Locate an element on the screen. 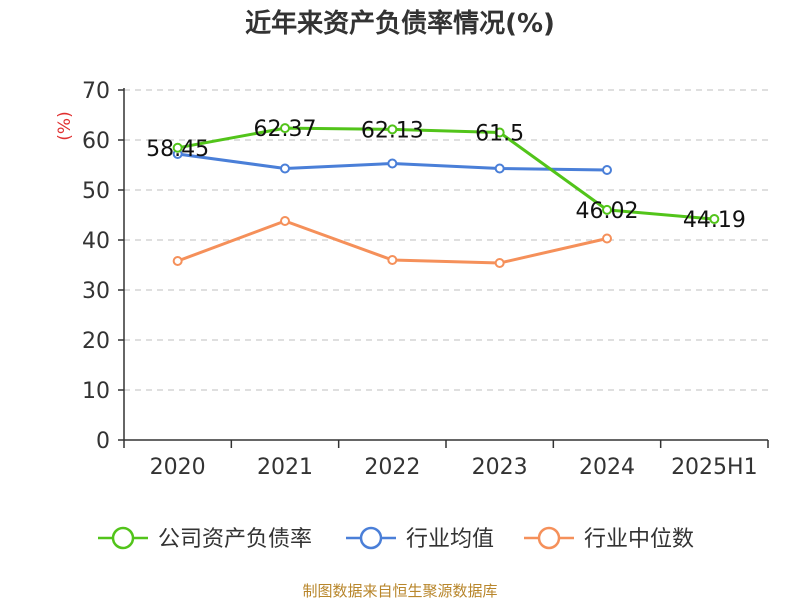 This screenshot has height=600, width=800. data-labels: 58.45 62.37 62.13 61.5 46.02 44.19 is located at coordinates (446, 175).